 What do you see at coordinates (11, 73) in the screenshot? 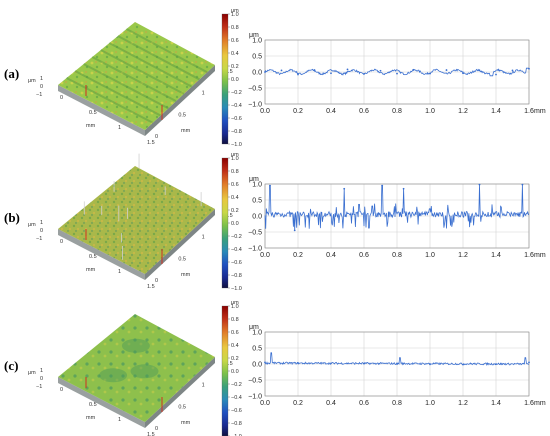
I see `panel-label: (a)` at bounding box center [11, 73].